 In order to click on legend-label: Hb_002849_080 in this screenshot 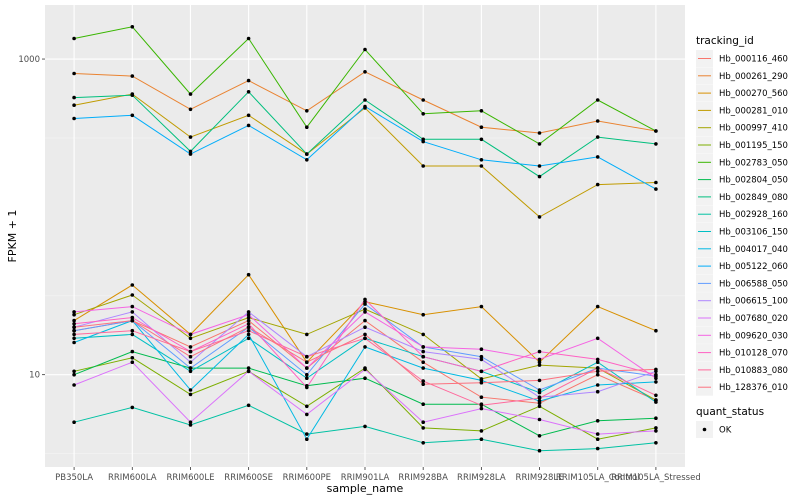, I will do `click(753, 198)`.